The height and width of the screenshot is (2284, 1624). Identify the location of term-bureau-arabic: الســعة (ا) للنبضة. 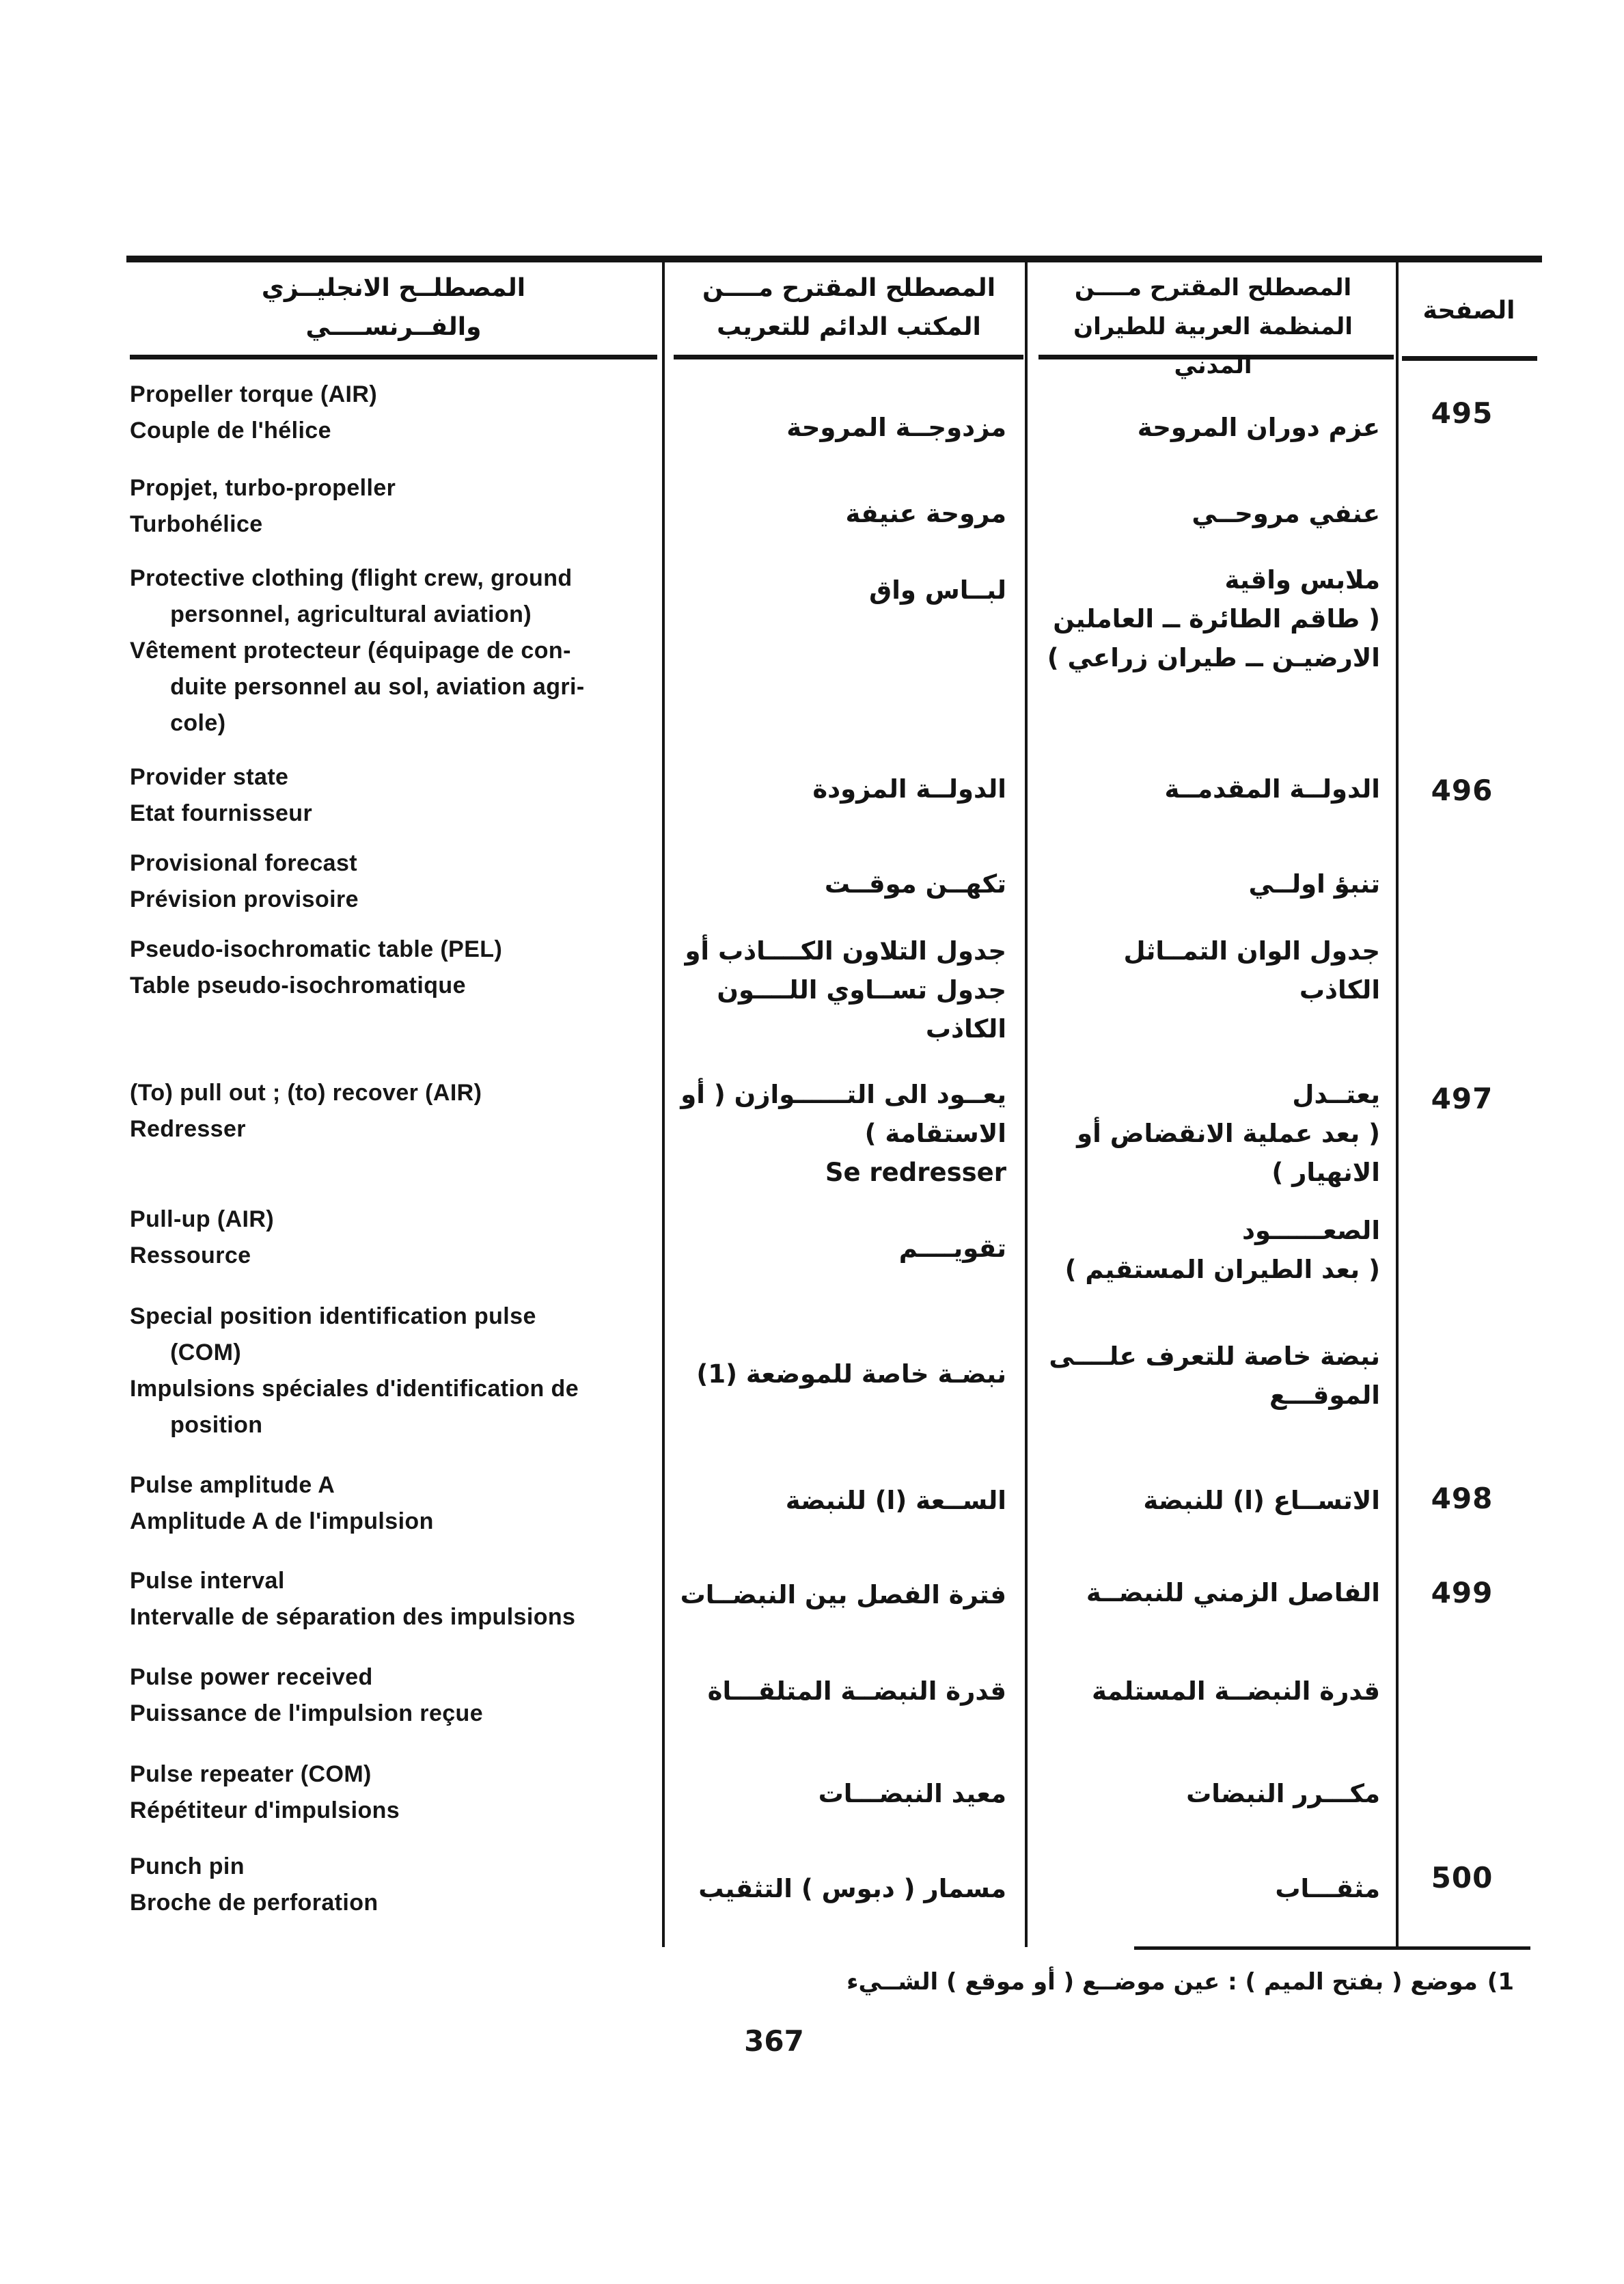
(895, 1500).